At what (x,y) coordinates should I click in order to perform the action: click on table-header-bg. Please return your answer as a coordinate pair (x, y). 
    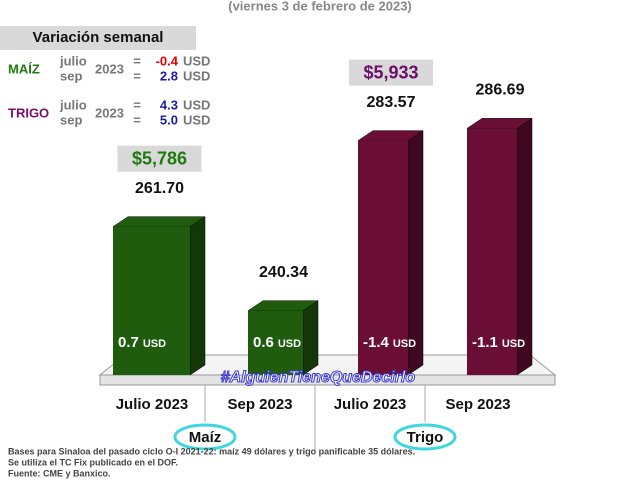
    Looking at the image, I should click on (98, 38).